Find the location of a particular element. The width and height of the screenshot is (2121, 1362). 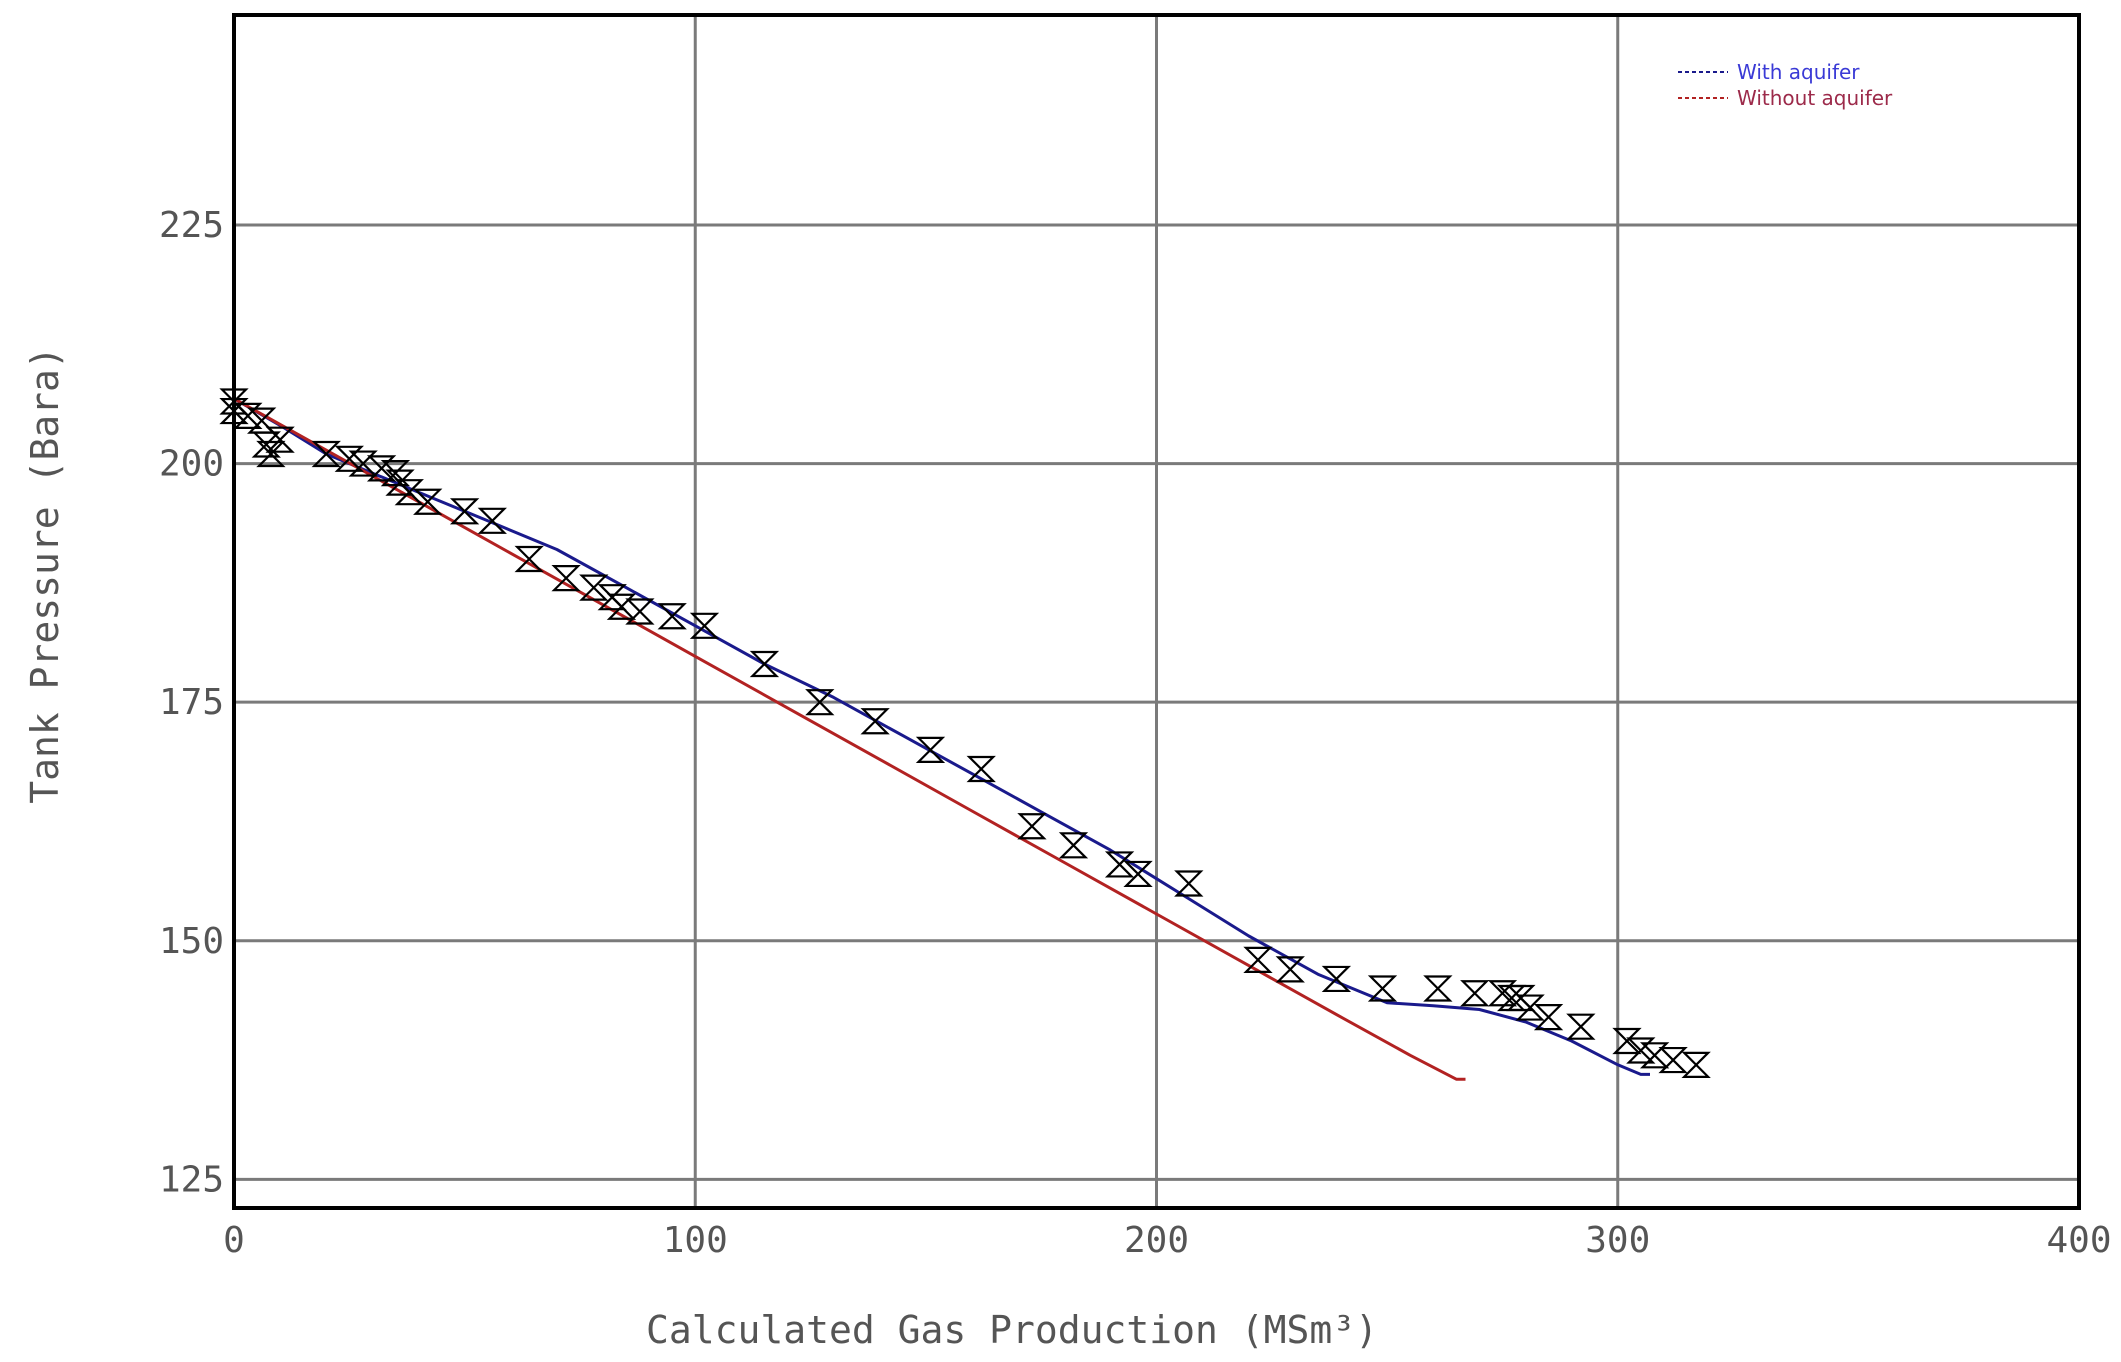

x-tick-label: 300 is located at coordinates (1617, 1240).